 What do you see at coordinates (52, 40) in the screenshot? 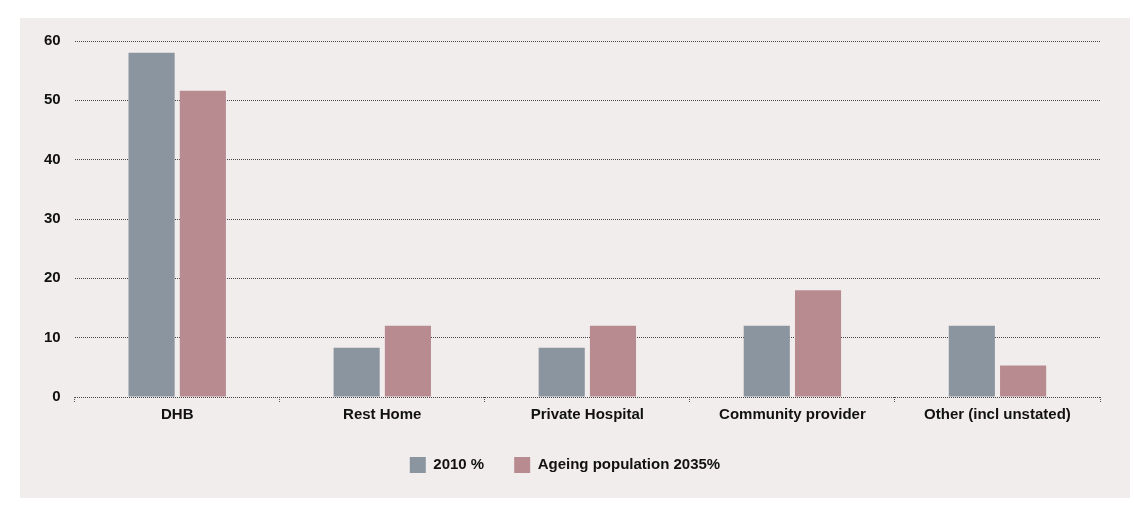
I see `y-tick-label: 60` at bounding box center [52, 40].